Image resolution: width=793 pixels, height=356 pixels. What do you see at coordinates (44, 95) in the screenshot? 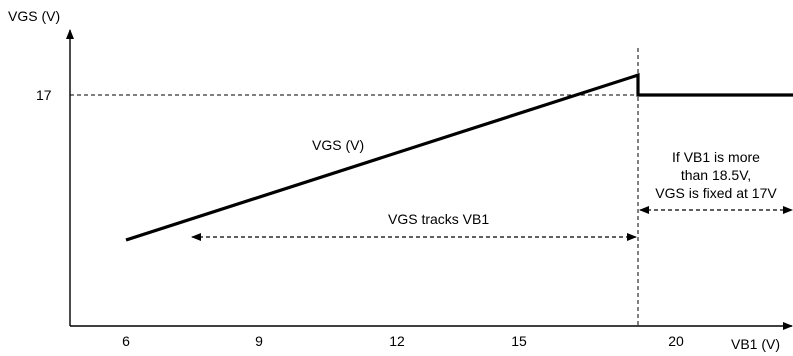
I see `y-tick-label: 17` at bounding box center [44, 95].